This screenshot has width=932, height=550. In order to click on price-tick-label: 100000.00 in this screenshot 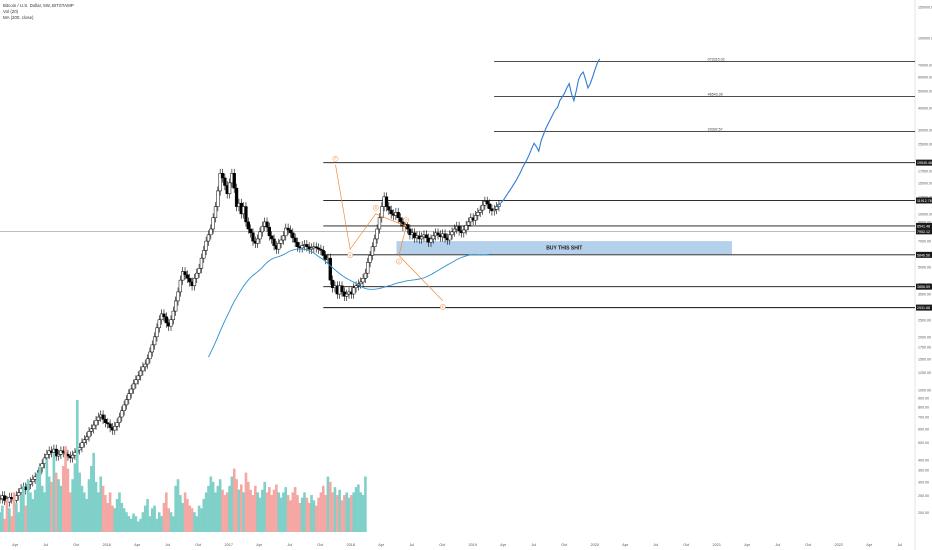, I will do `click(925, 38)`.